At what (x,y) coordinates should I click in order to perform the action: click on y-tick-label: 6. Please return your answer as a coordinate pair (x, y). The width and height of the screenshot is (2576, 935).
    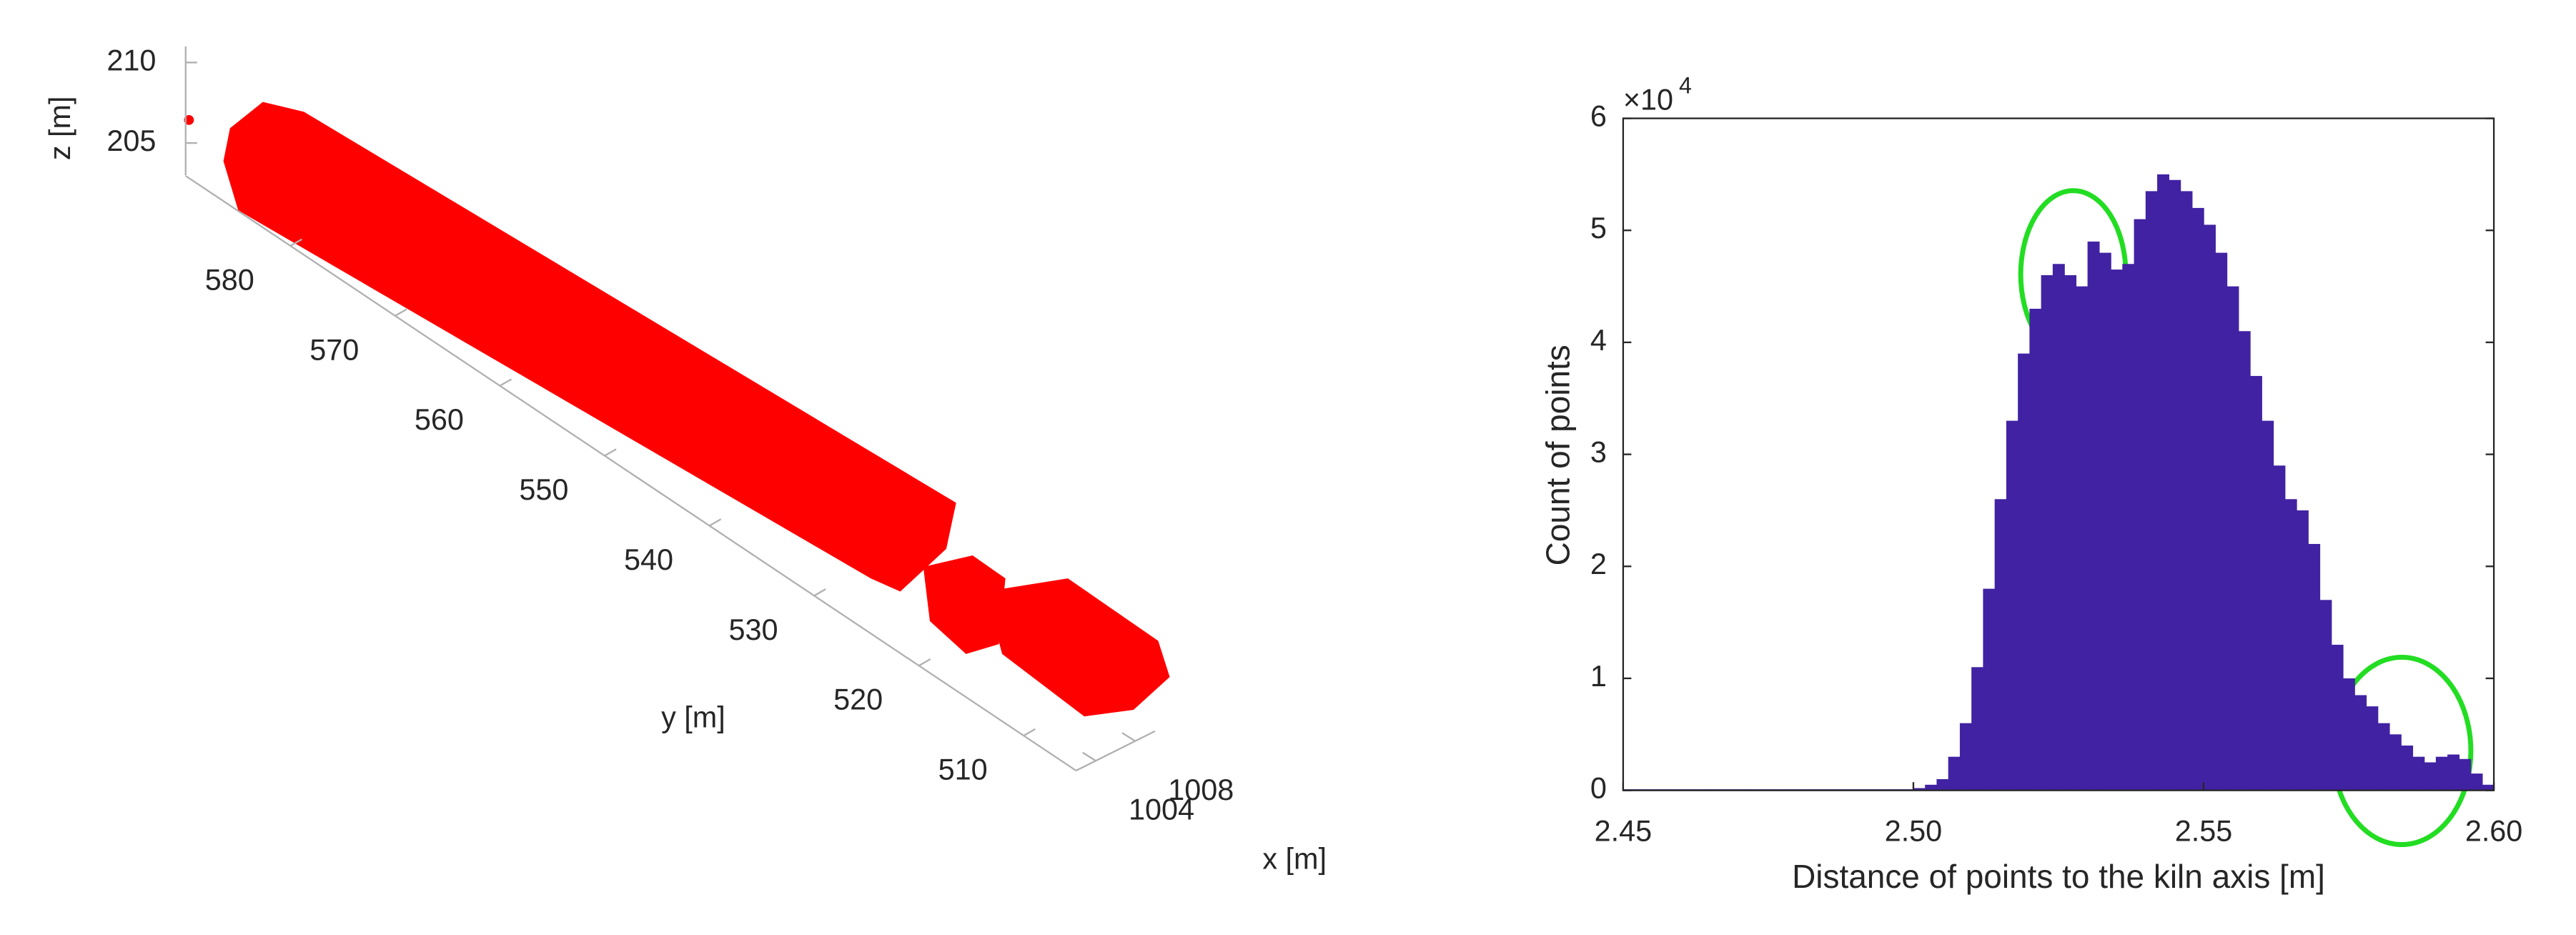
    Looking at the image, I should click on (1598, 115).